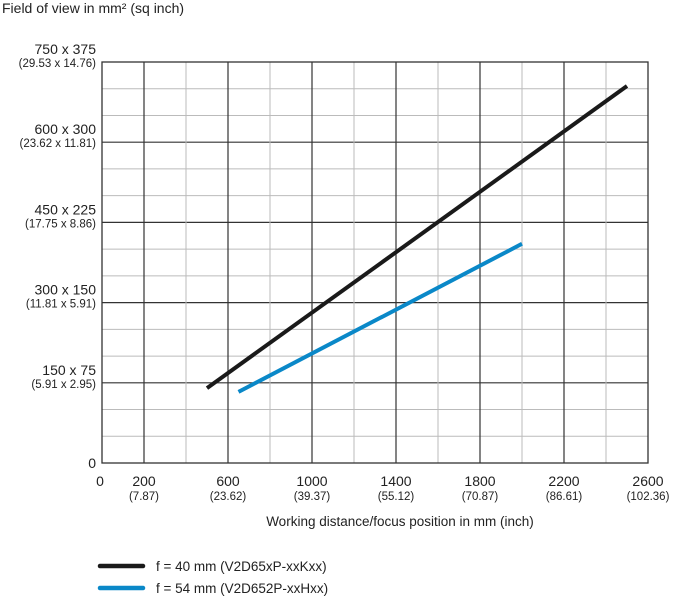  Describe the element at coordinates (242, 588) in the screenshot. I see `legend-label-2: f = 54 mm (V2D652P-xxHxx)` at that location.